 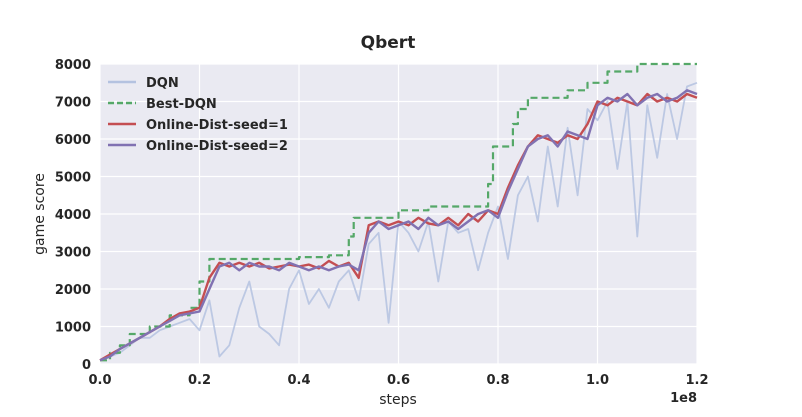 I want to click on x-ticks: 0.0 0.2 0.4 0.6 0.8 1.0 1.2, so click(x=398, y=380).